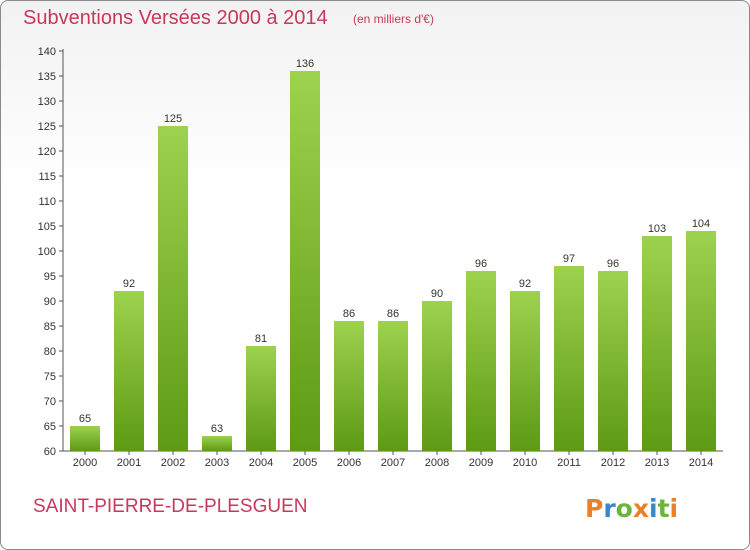  What do you see at coordinates (664, 508) in the screenshot?
I see `brand-letter: t` at bounding box center [664, 508].